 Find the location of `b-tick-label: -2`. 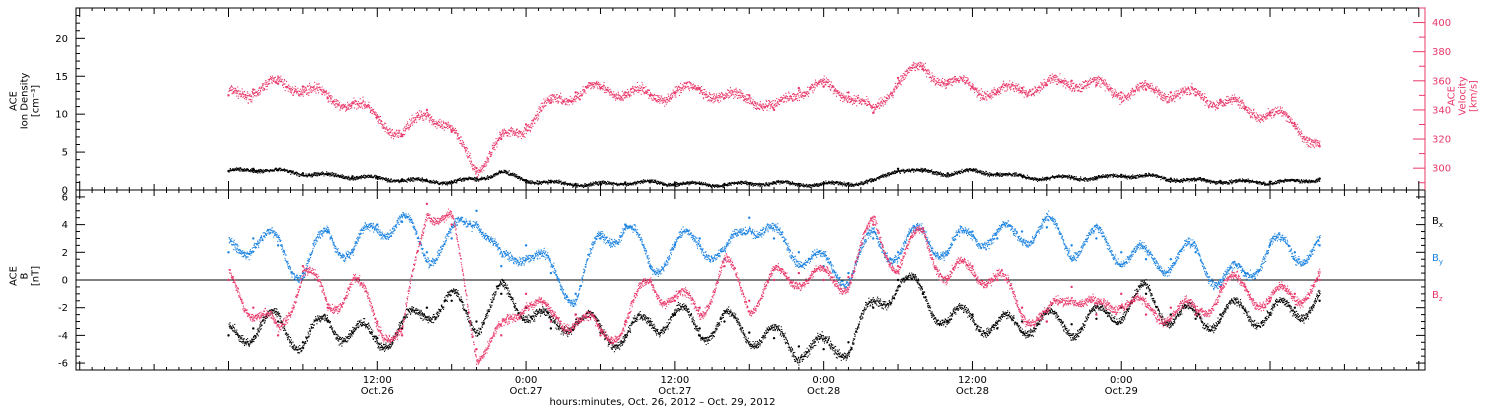

b-tick-label: -2 is located at coordinates (63, 308).